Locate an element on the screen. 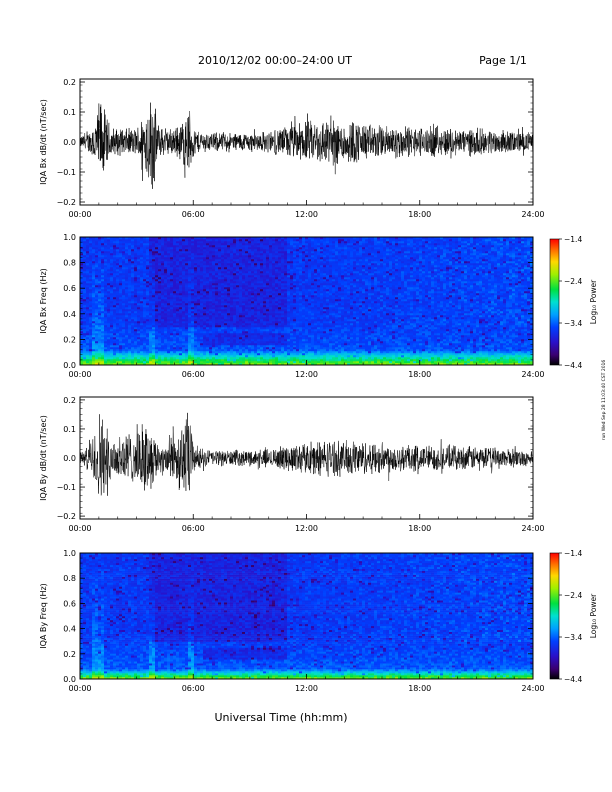 The image size is (612, 792). bx-dbdt-xtick-label: 24:00 is located at coordinates (532, 214).